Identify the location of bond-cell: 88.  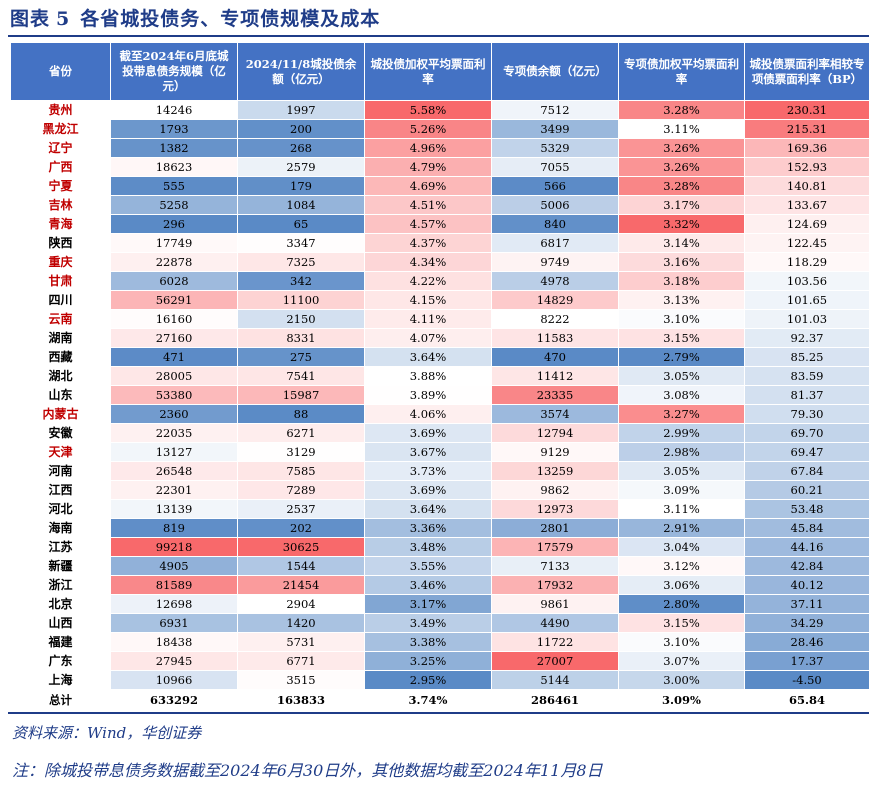
(301, 414).